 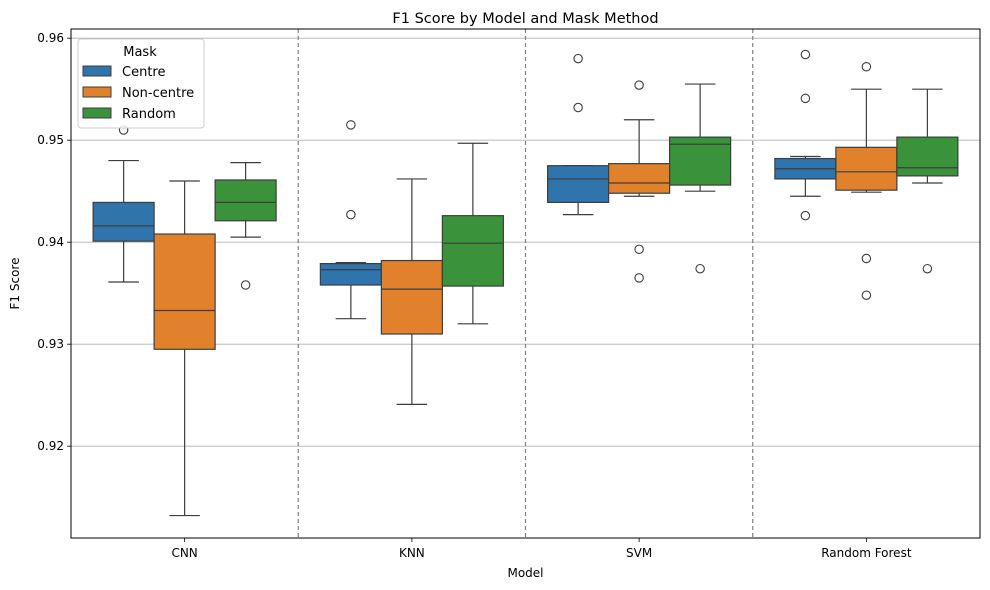 I want to click on legend-label-random: Random, so click(x=149, y=114).